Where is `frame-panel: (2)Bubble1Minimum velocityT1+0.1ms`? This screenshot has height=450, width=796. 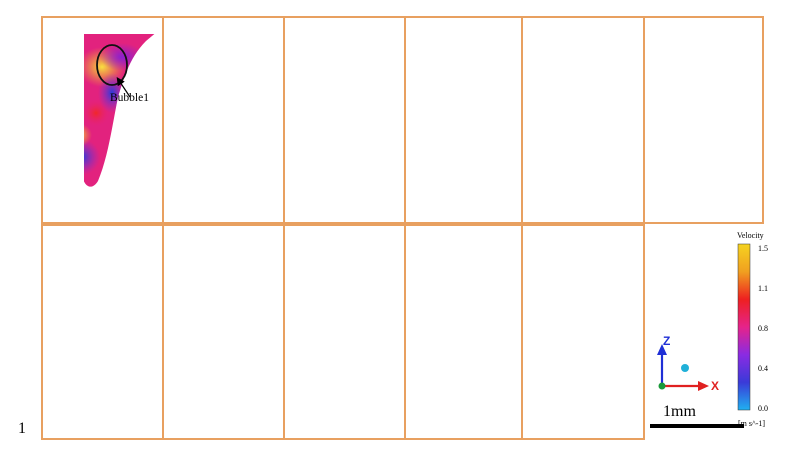
frame-panel: (2)Bubble1Minimum velocityT1+0.1ms is located at coordinates (223, 120).